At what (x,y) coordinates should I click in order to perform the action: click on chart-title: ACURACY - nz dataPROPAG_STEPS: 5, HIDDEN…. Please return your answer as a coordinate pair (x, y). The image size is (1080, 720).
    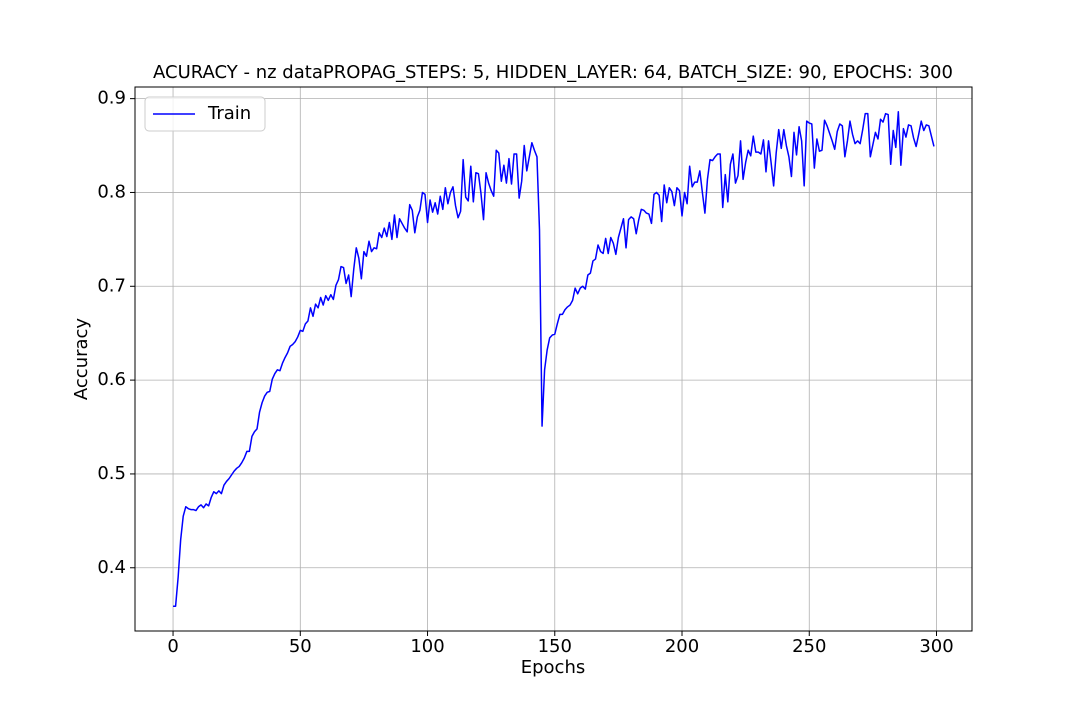
    Looking at the image, I should click on (553, 72).